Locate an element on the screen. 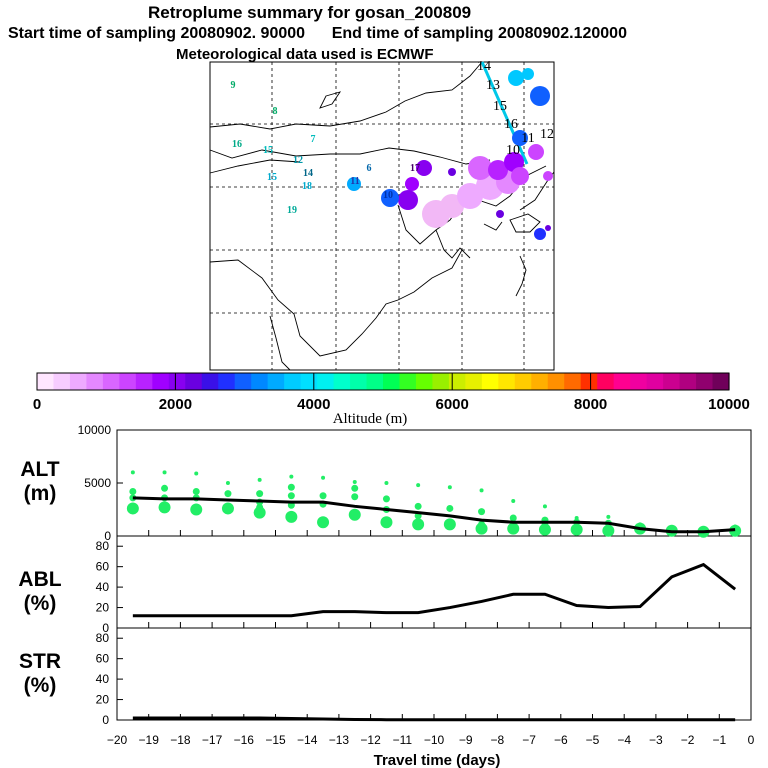 This screenshot has height=768, width=768. alt-ytick-label: 0 is located at coordinates (107, 536).